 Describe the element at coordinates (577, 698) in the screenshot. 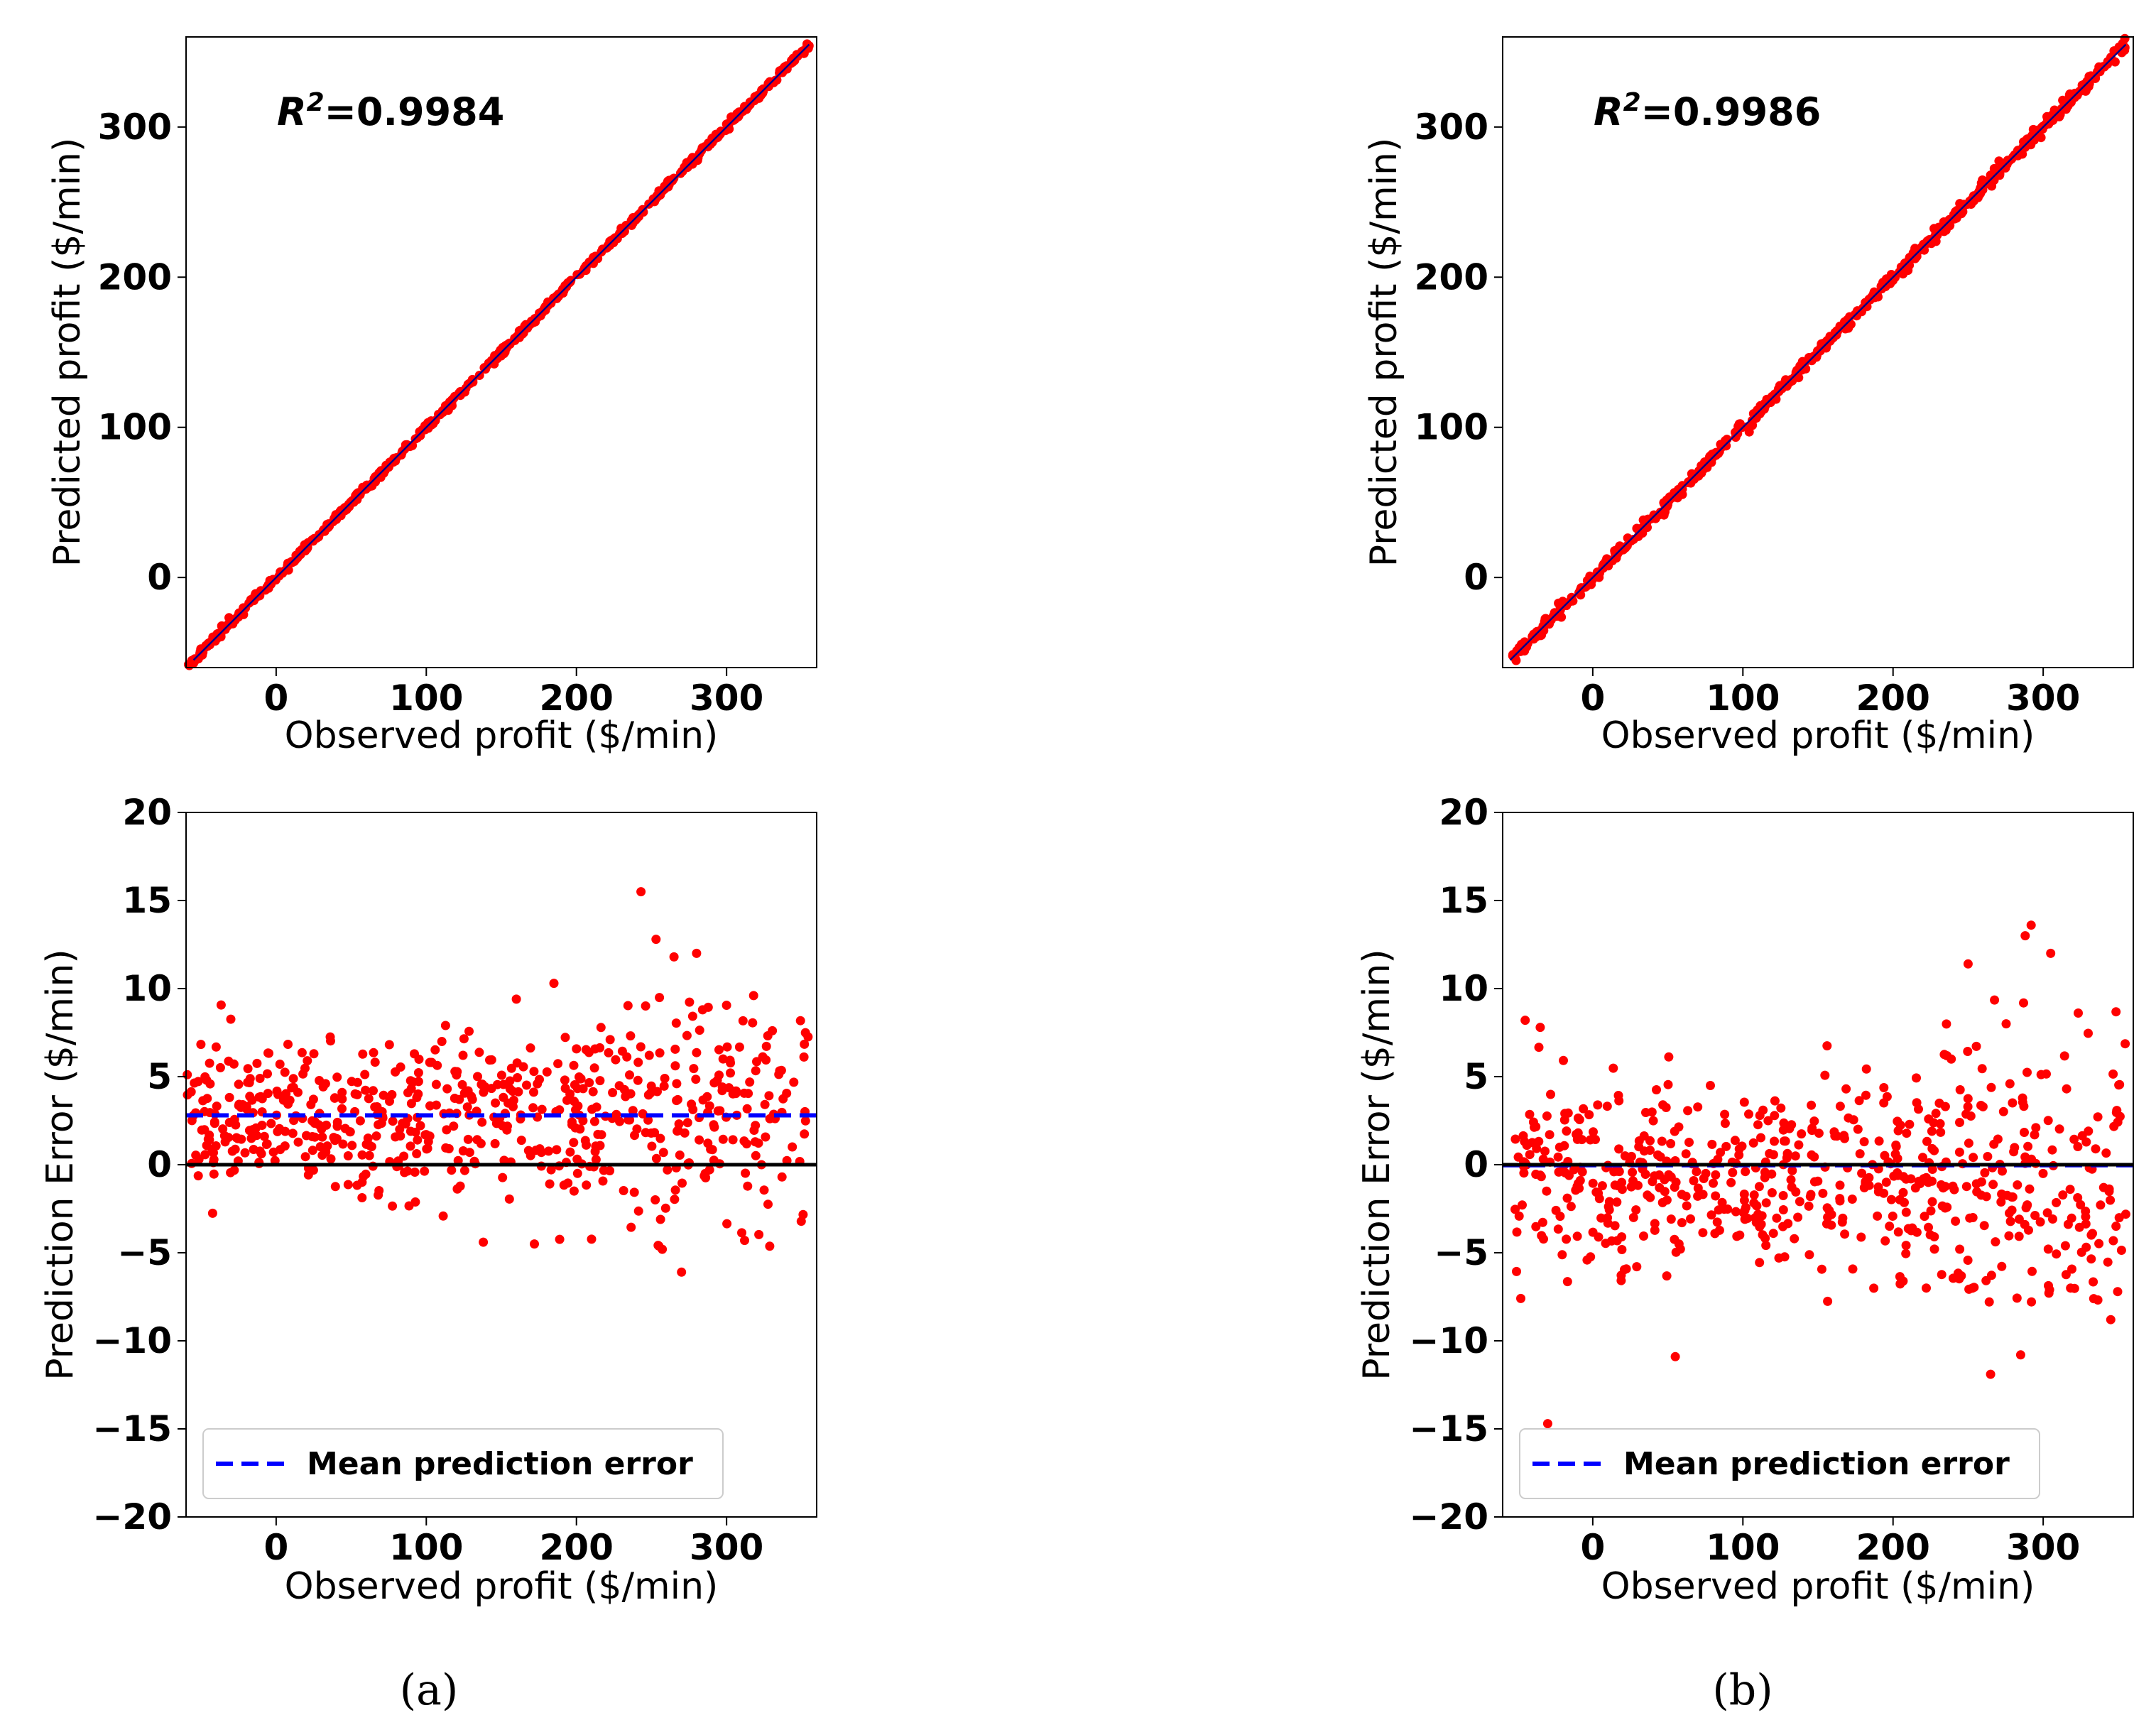

I see `x-tick-label: 200` at that location.